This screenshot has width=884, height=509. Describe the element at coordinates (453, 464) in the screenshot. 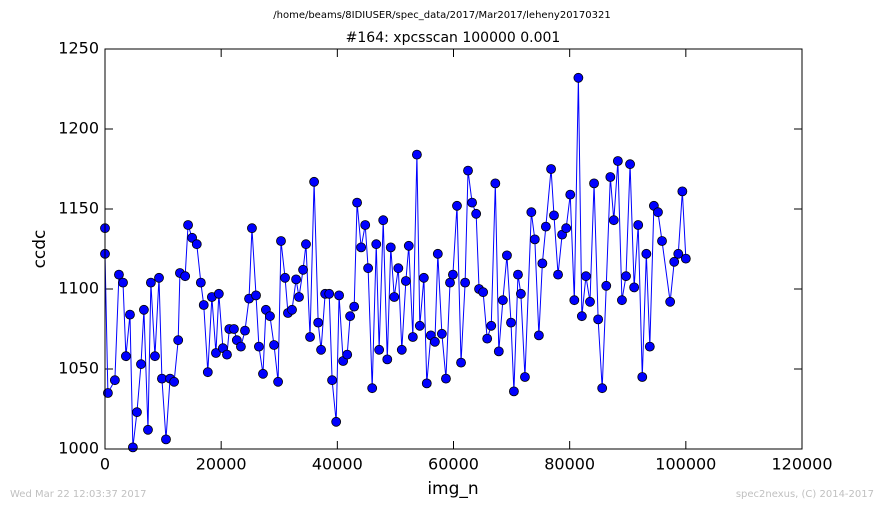

I see `x-tick-label: 60000` at that location.